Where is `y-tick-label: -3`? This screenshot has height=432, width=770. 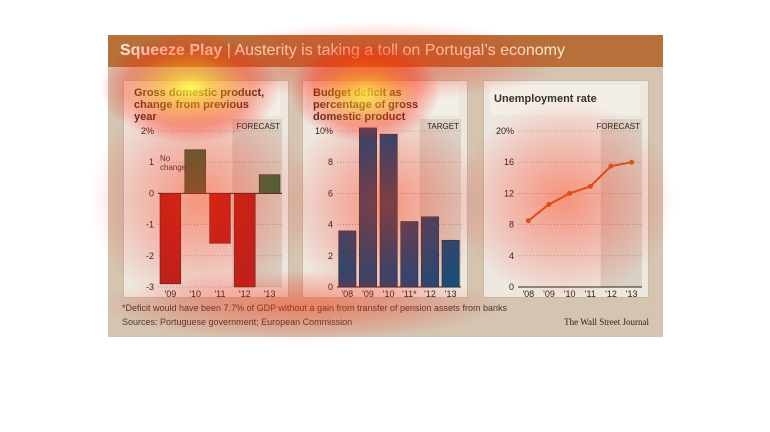
y-tick-label: -3 is located at coordinates (150, 287).